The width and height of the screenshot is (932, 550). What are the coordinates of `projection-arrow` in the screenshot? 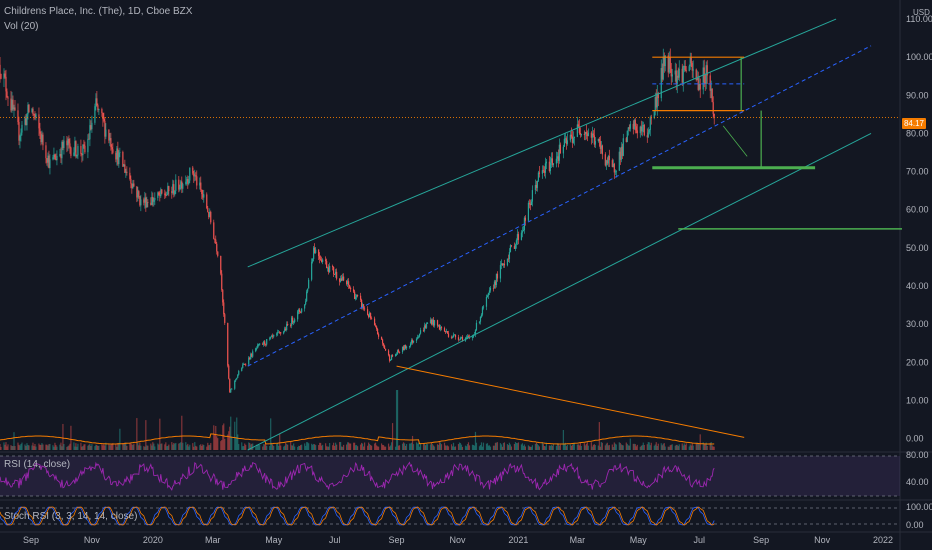 It's located at (735, 141).